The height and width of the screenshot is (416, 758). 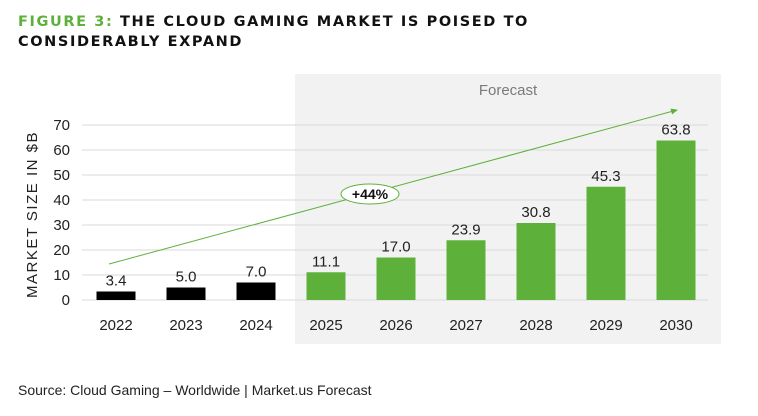 What do you see at coordinates (676, 220) in the screenshot?
I see `bar-2030` at bounding box center [676, 220].